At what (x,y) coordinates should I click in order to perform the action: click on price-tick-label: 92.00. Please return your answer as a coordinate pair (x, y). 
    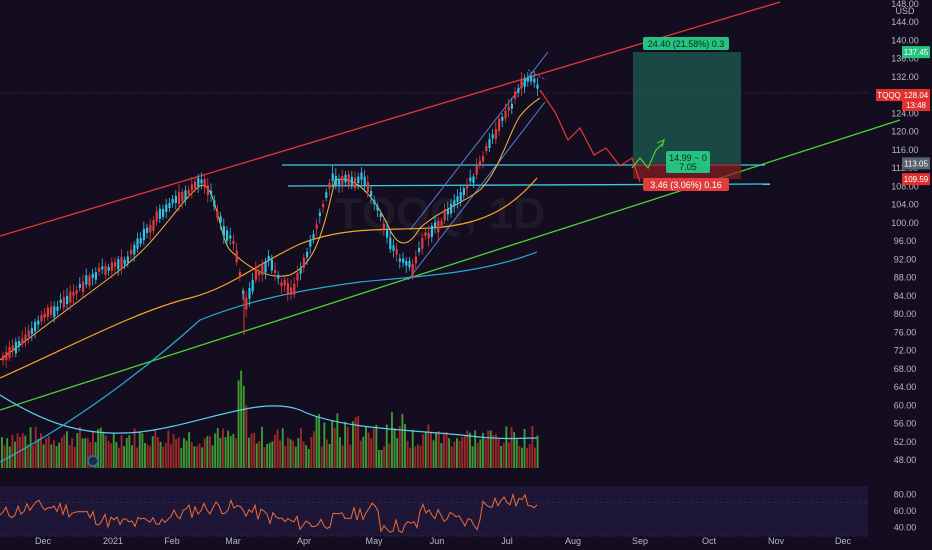
    Looking at the image, I should click on (905, 259).